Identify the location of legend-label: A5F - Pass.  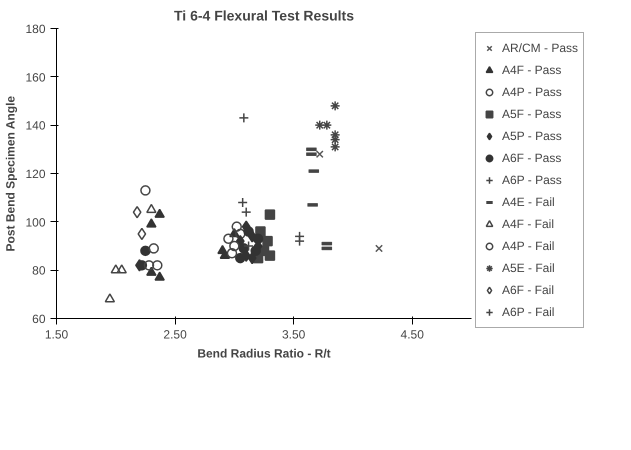
(532, 114).